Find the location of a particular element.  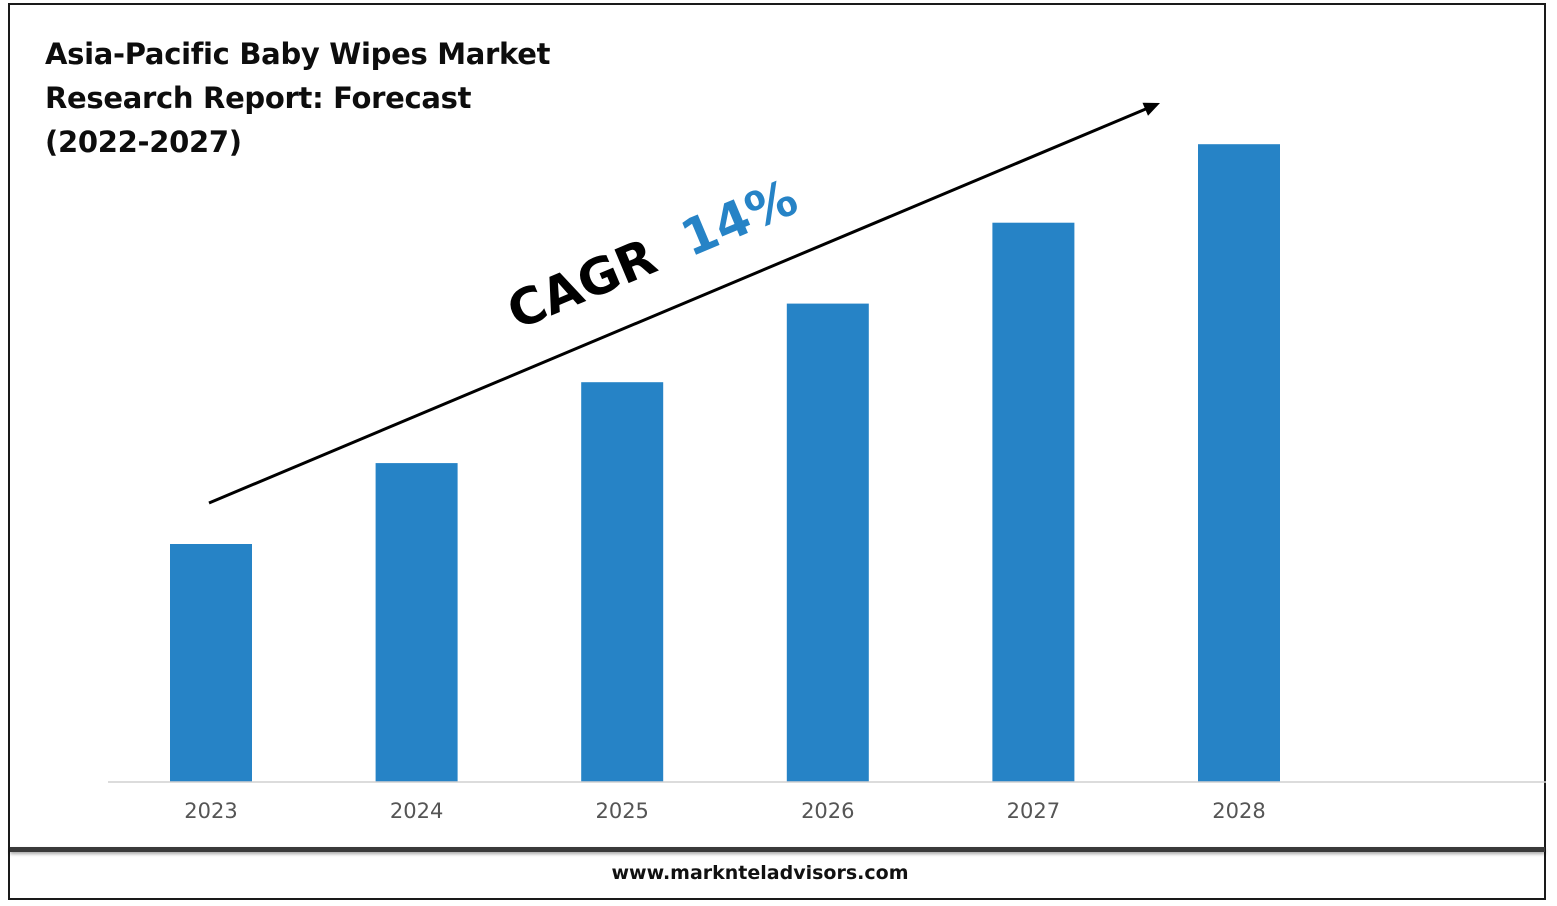

cagr-label: CAGR is located at coordinates (581, 285).